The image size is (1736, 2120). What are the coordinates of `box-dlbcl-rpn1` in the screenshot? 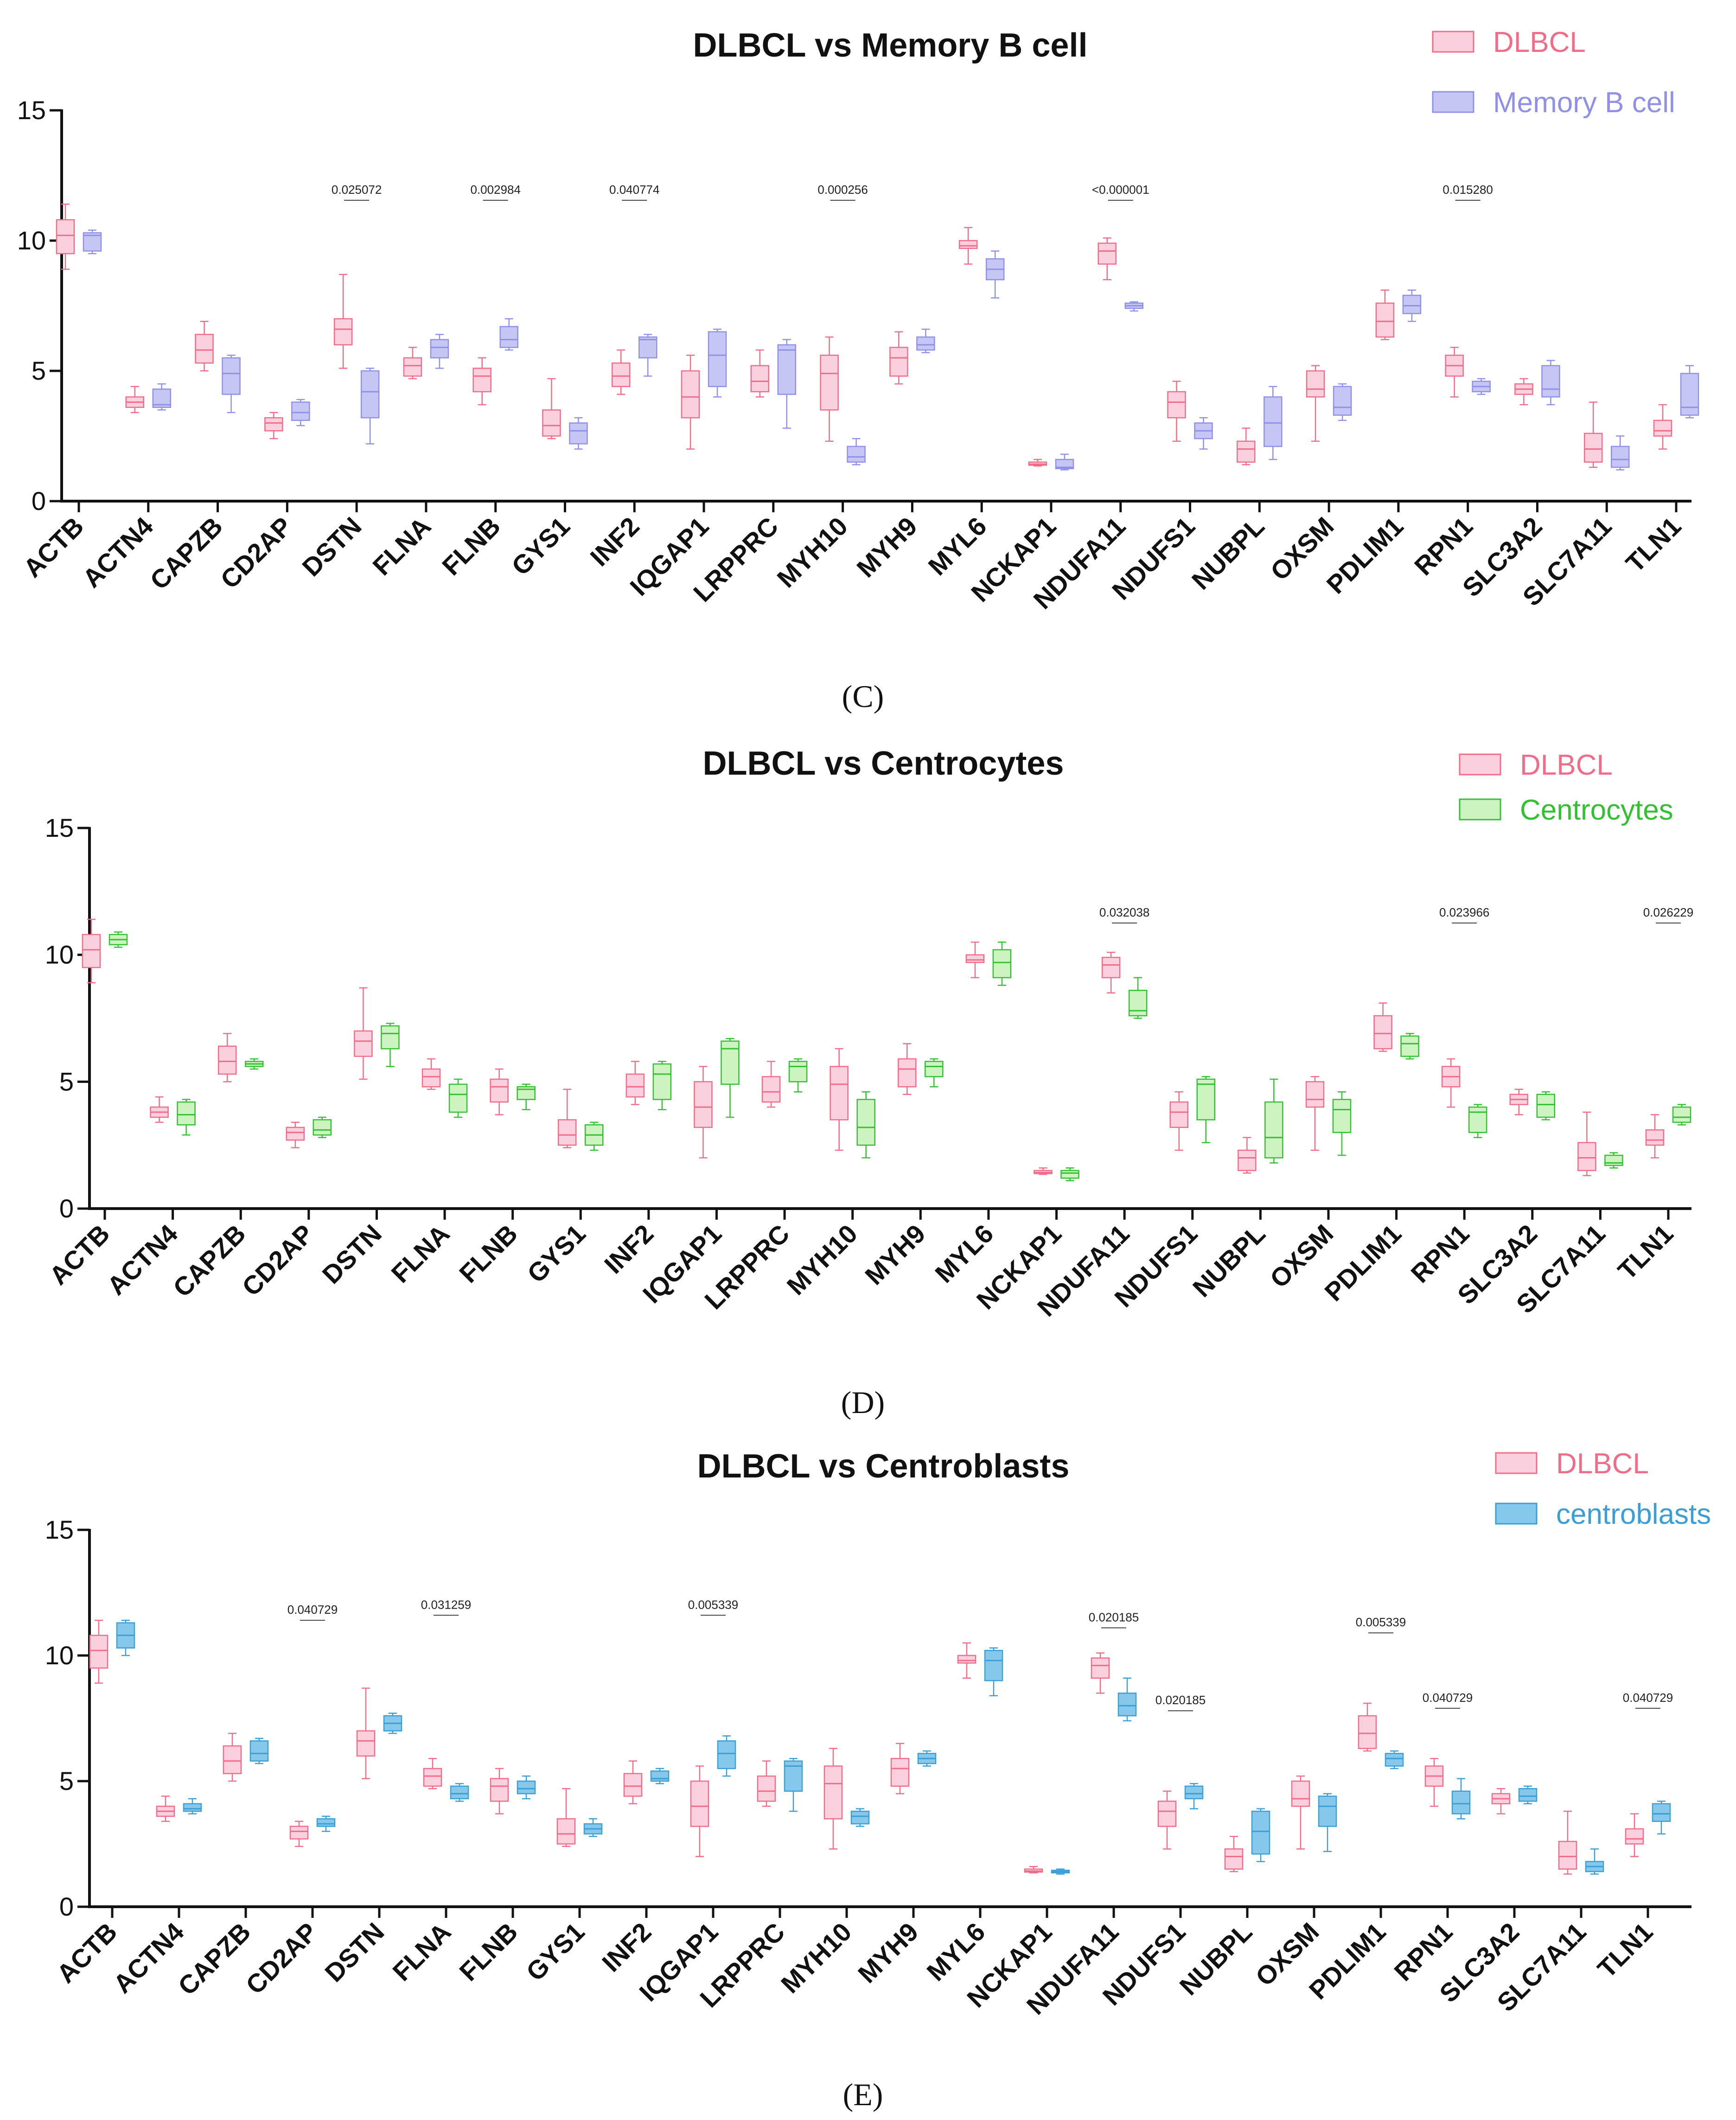 It's located at (1434, 1782).